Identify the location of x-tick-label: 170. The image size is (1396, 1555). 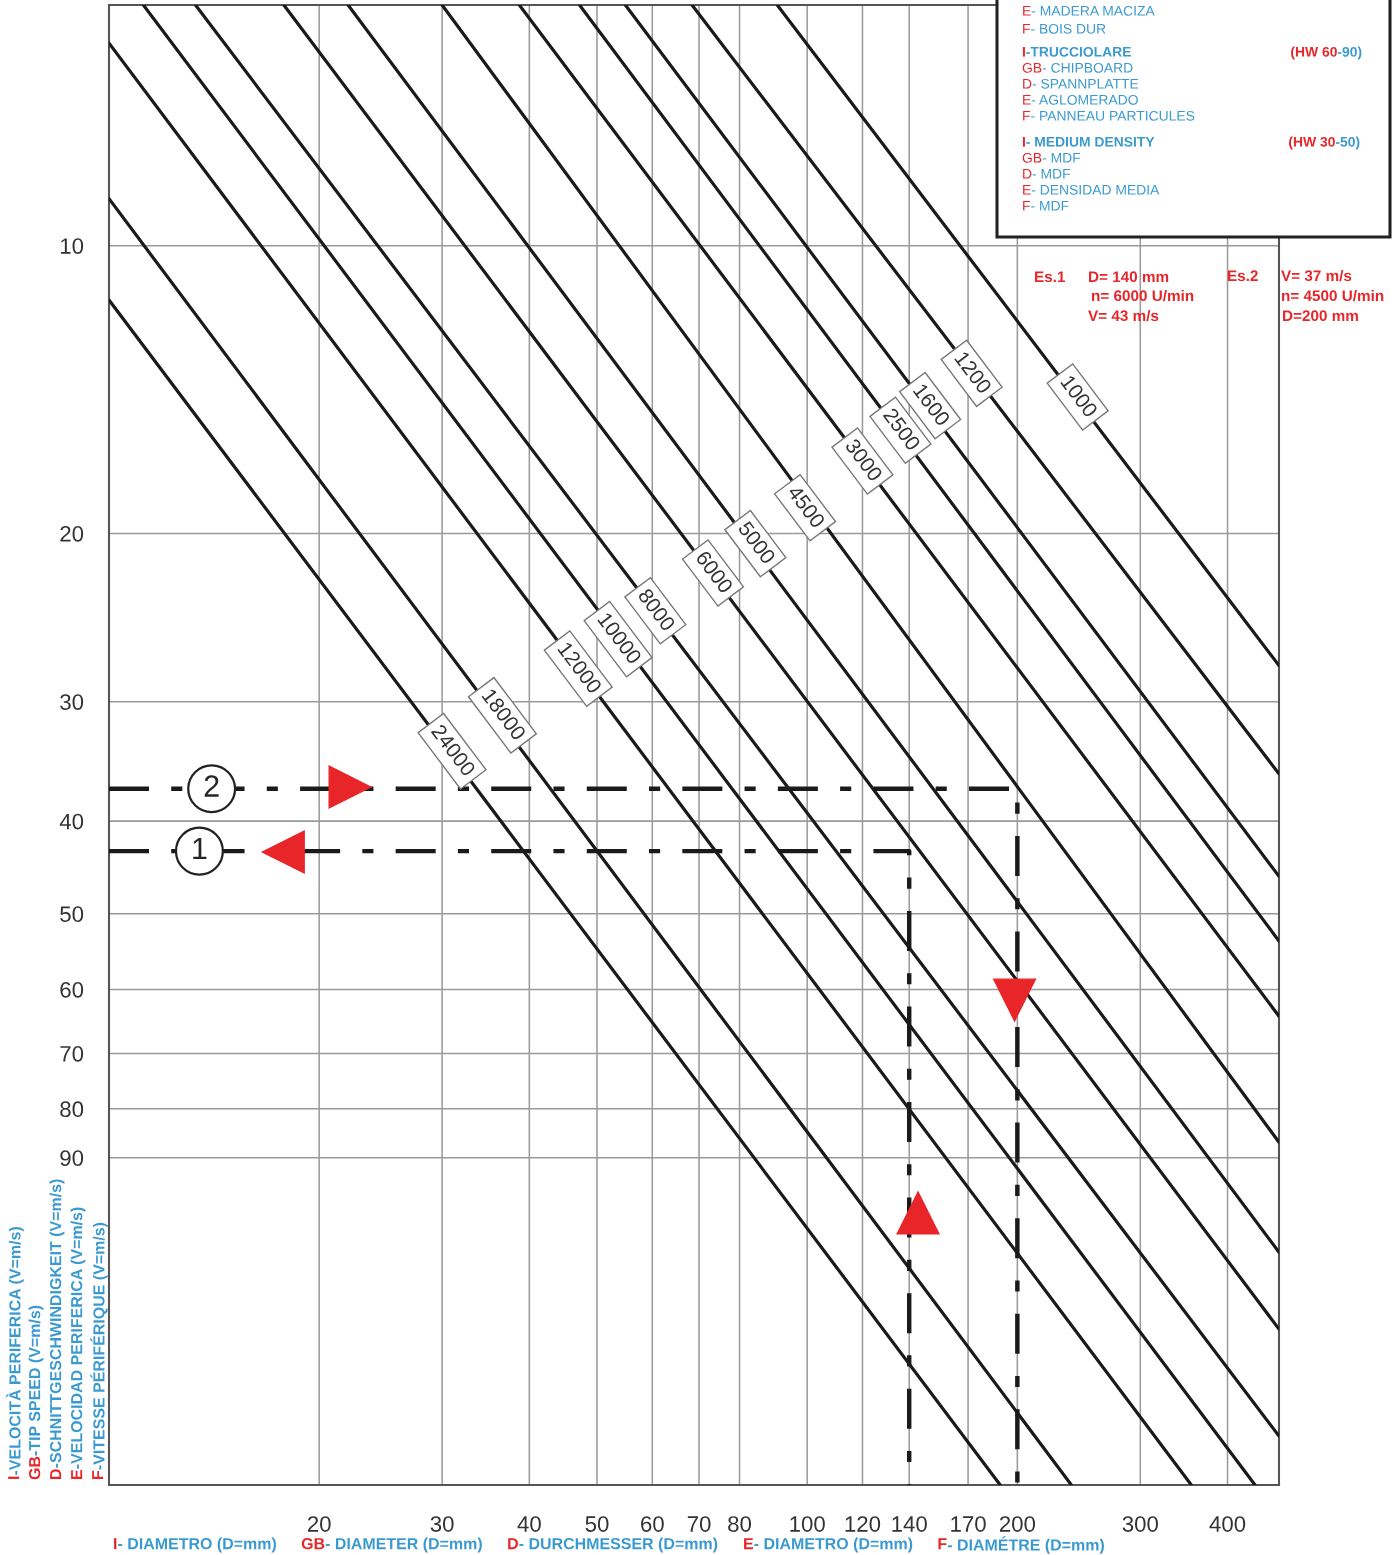
(968, 1524).